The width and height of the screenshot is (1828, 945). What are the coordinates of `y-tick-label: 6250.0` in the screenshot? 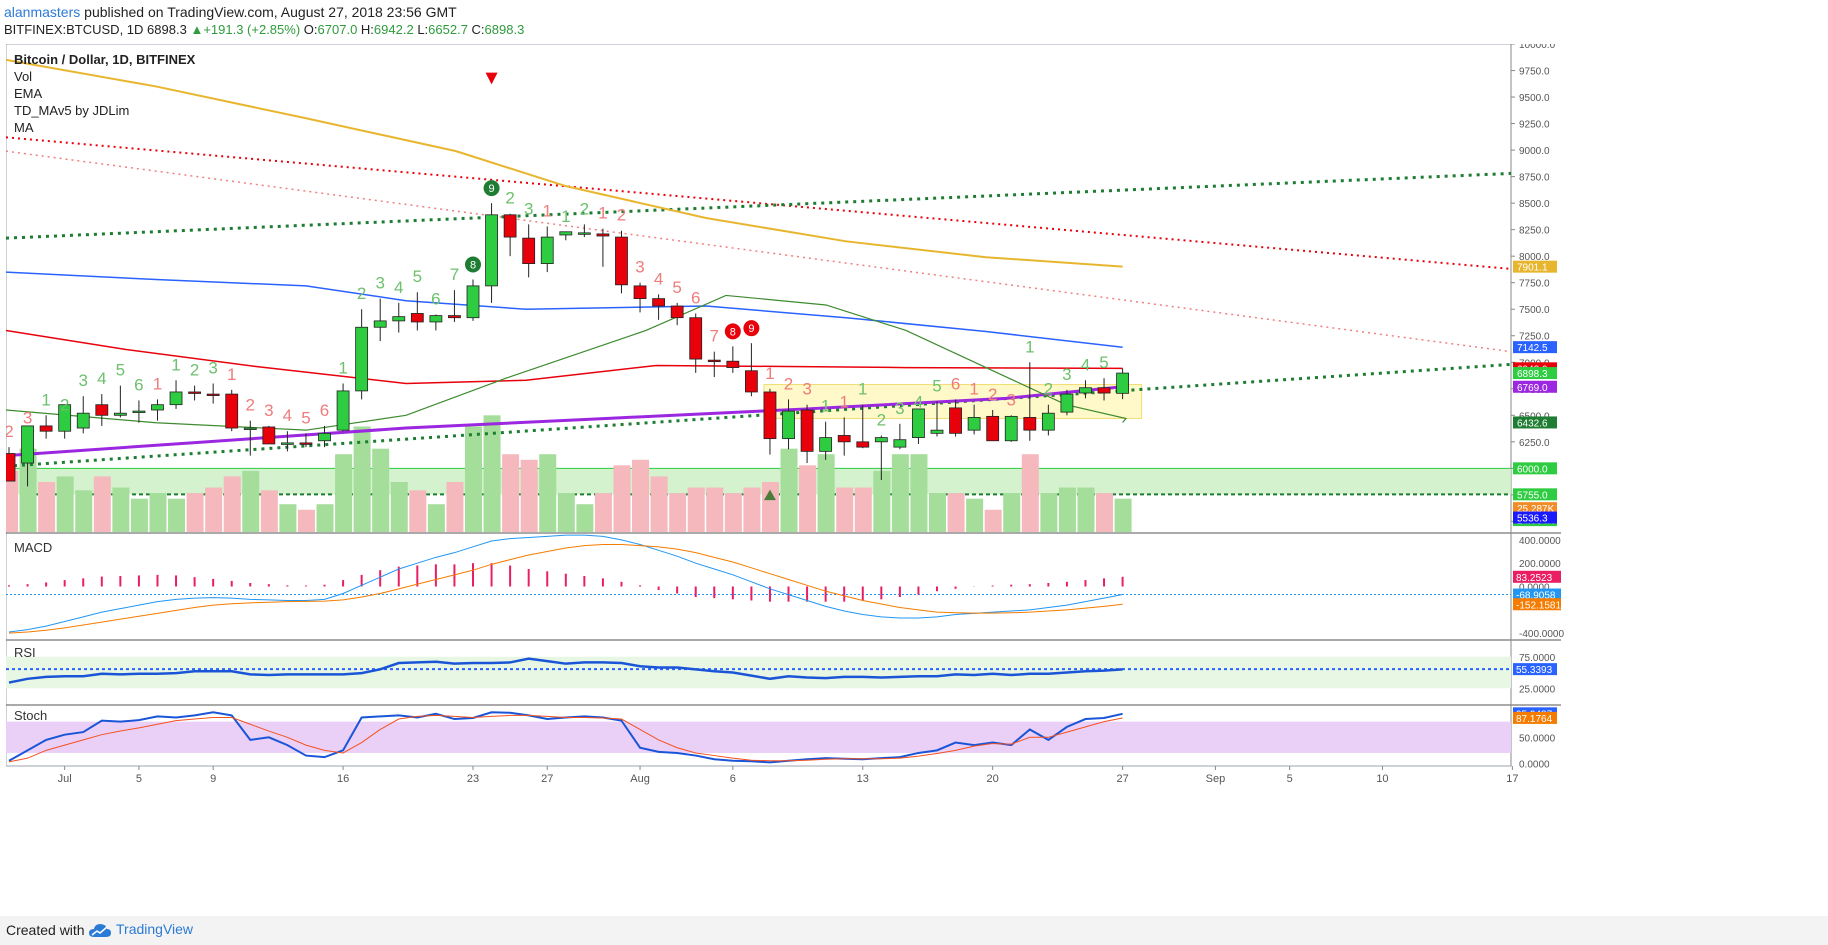 It's located at (1534, 443).